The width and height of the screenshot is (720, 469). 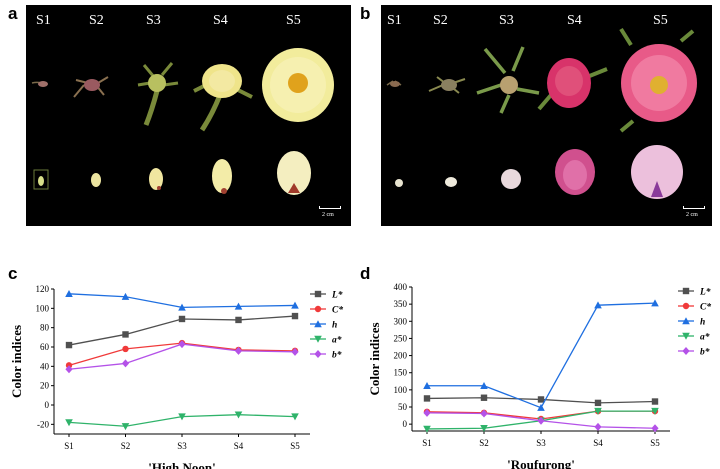 What do you see at coordinates (45, 366) in the screenshot?
I see `y-tick-label: 40` at bounding box center [45, 366].